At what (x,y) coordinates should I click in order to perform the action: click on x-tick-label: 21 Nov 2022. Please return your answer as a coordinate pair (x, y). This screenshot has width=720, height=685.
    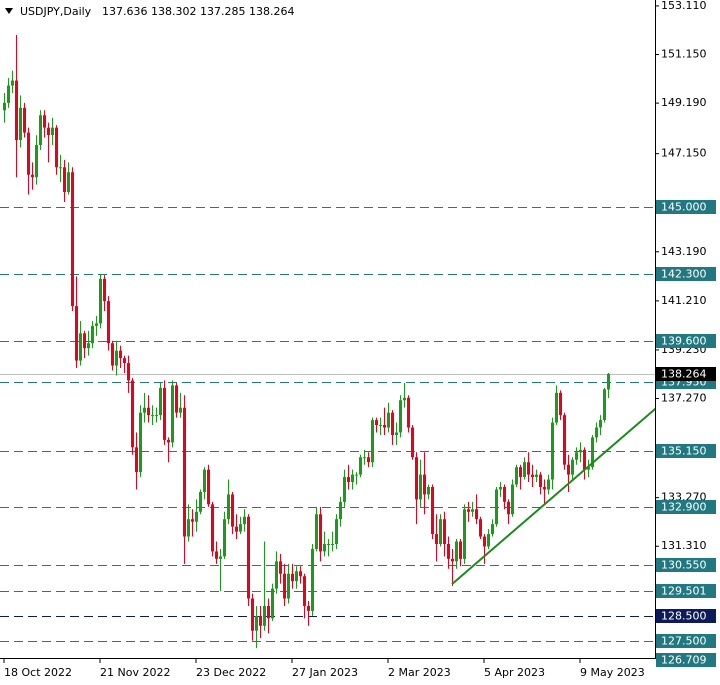
    Looking at the image, I should click on (135, 672).